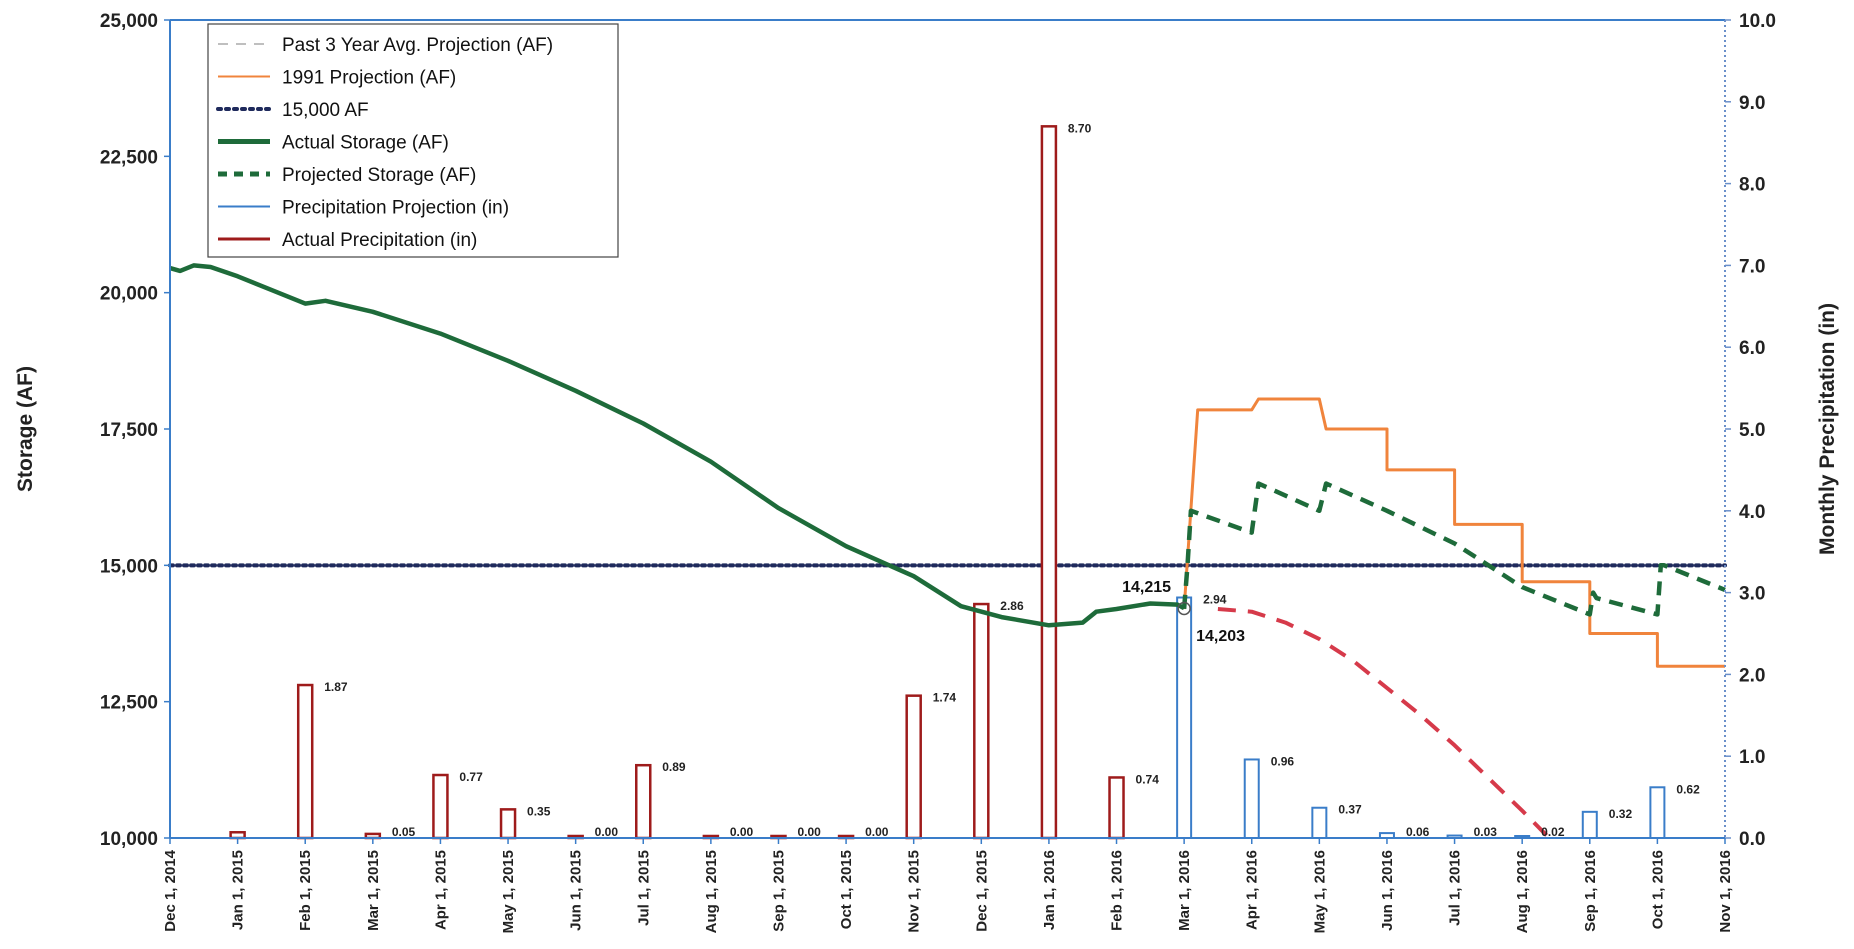  Describe the element at coordinates (1220, 636) in the screenshot. I see `annotation-14203: 14,203` at that location.